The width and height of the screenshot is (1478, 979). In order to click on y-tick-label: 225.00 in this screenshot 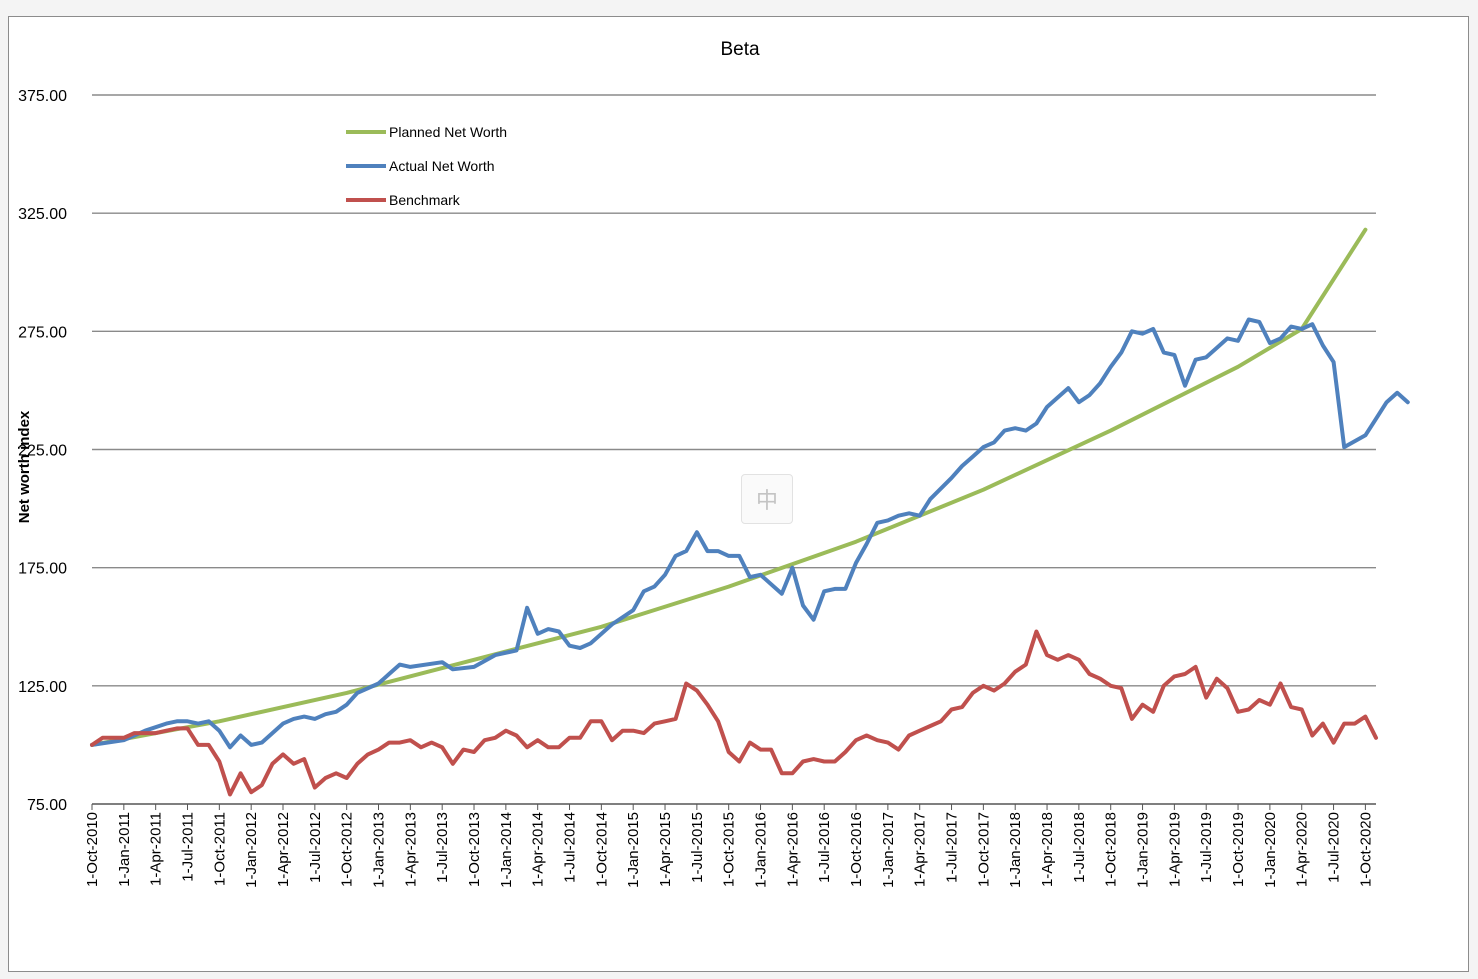, I will do `click(42, 451)`.